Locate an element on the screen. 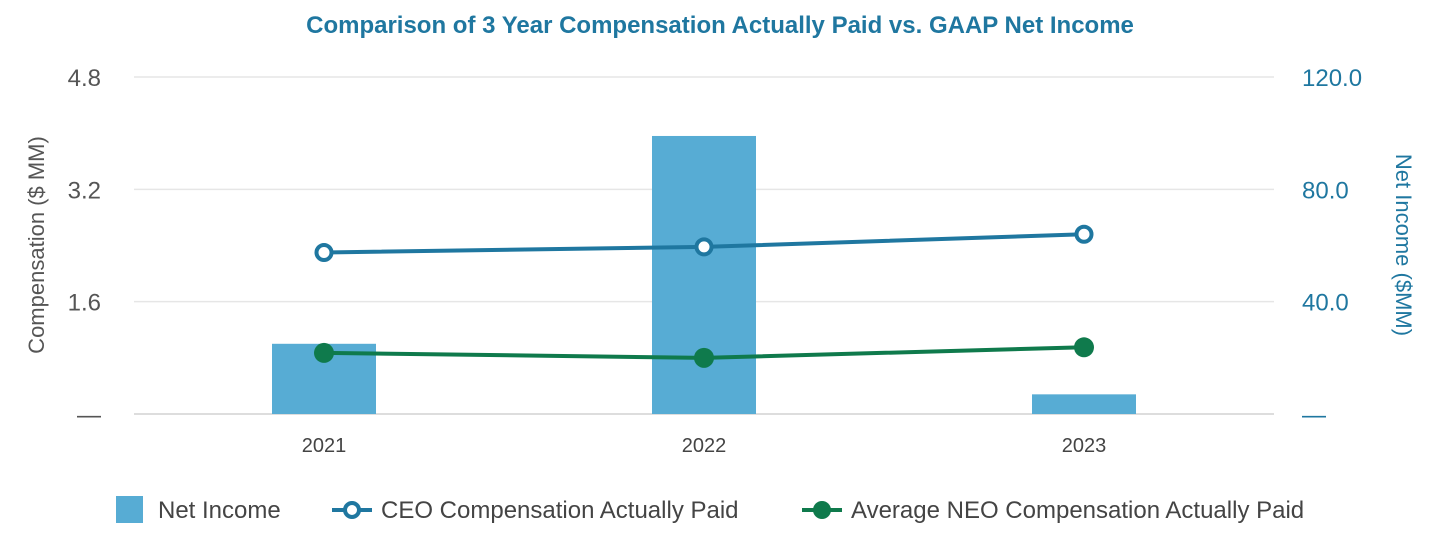 The width and height of the screenshot is (1440, 550). legend-label-net-income: Net Income is located at coordinates (219, 510).